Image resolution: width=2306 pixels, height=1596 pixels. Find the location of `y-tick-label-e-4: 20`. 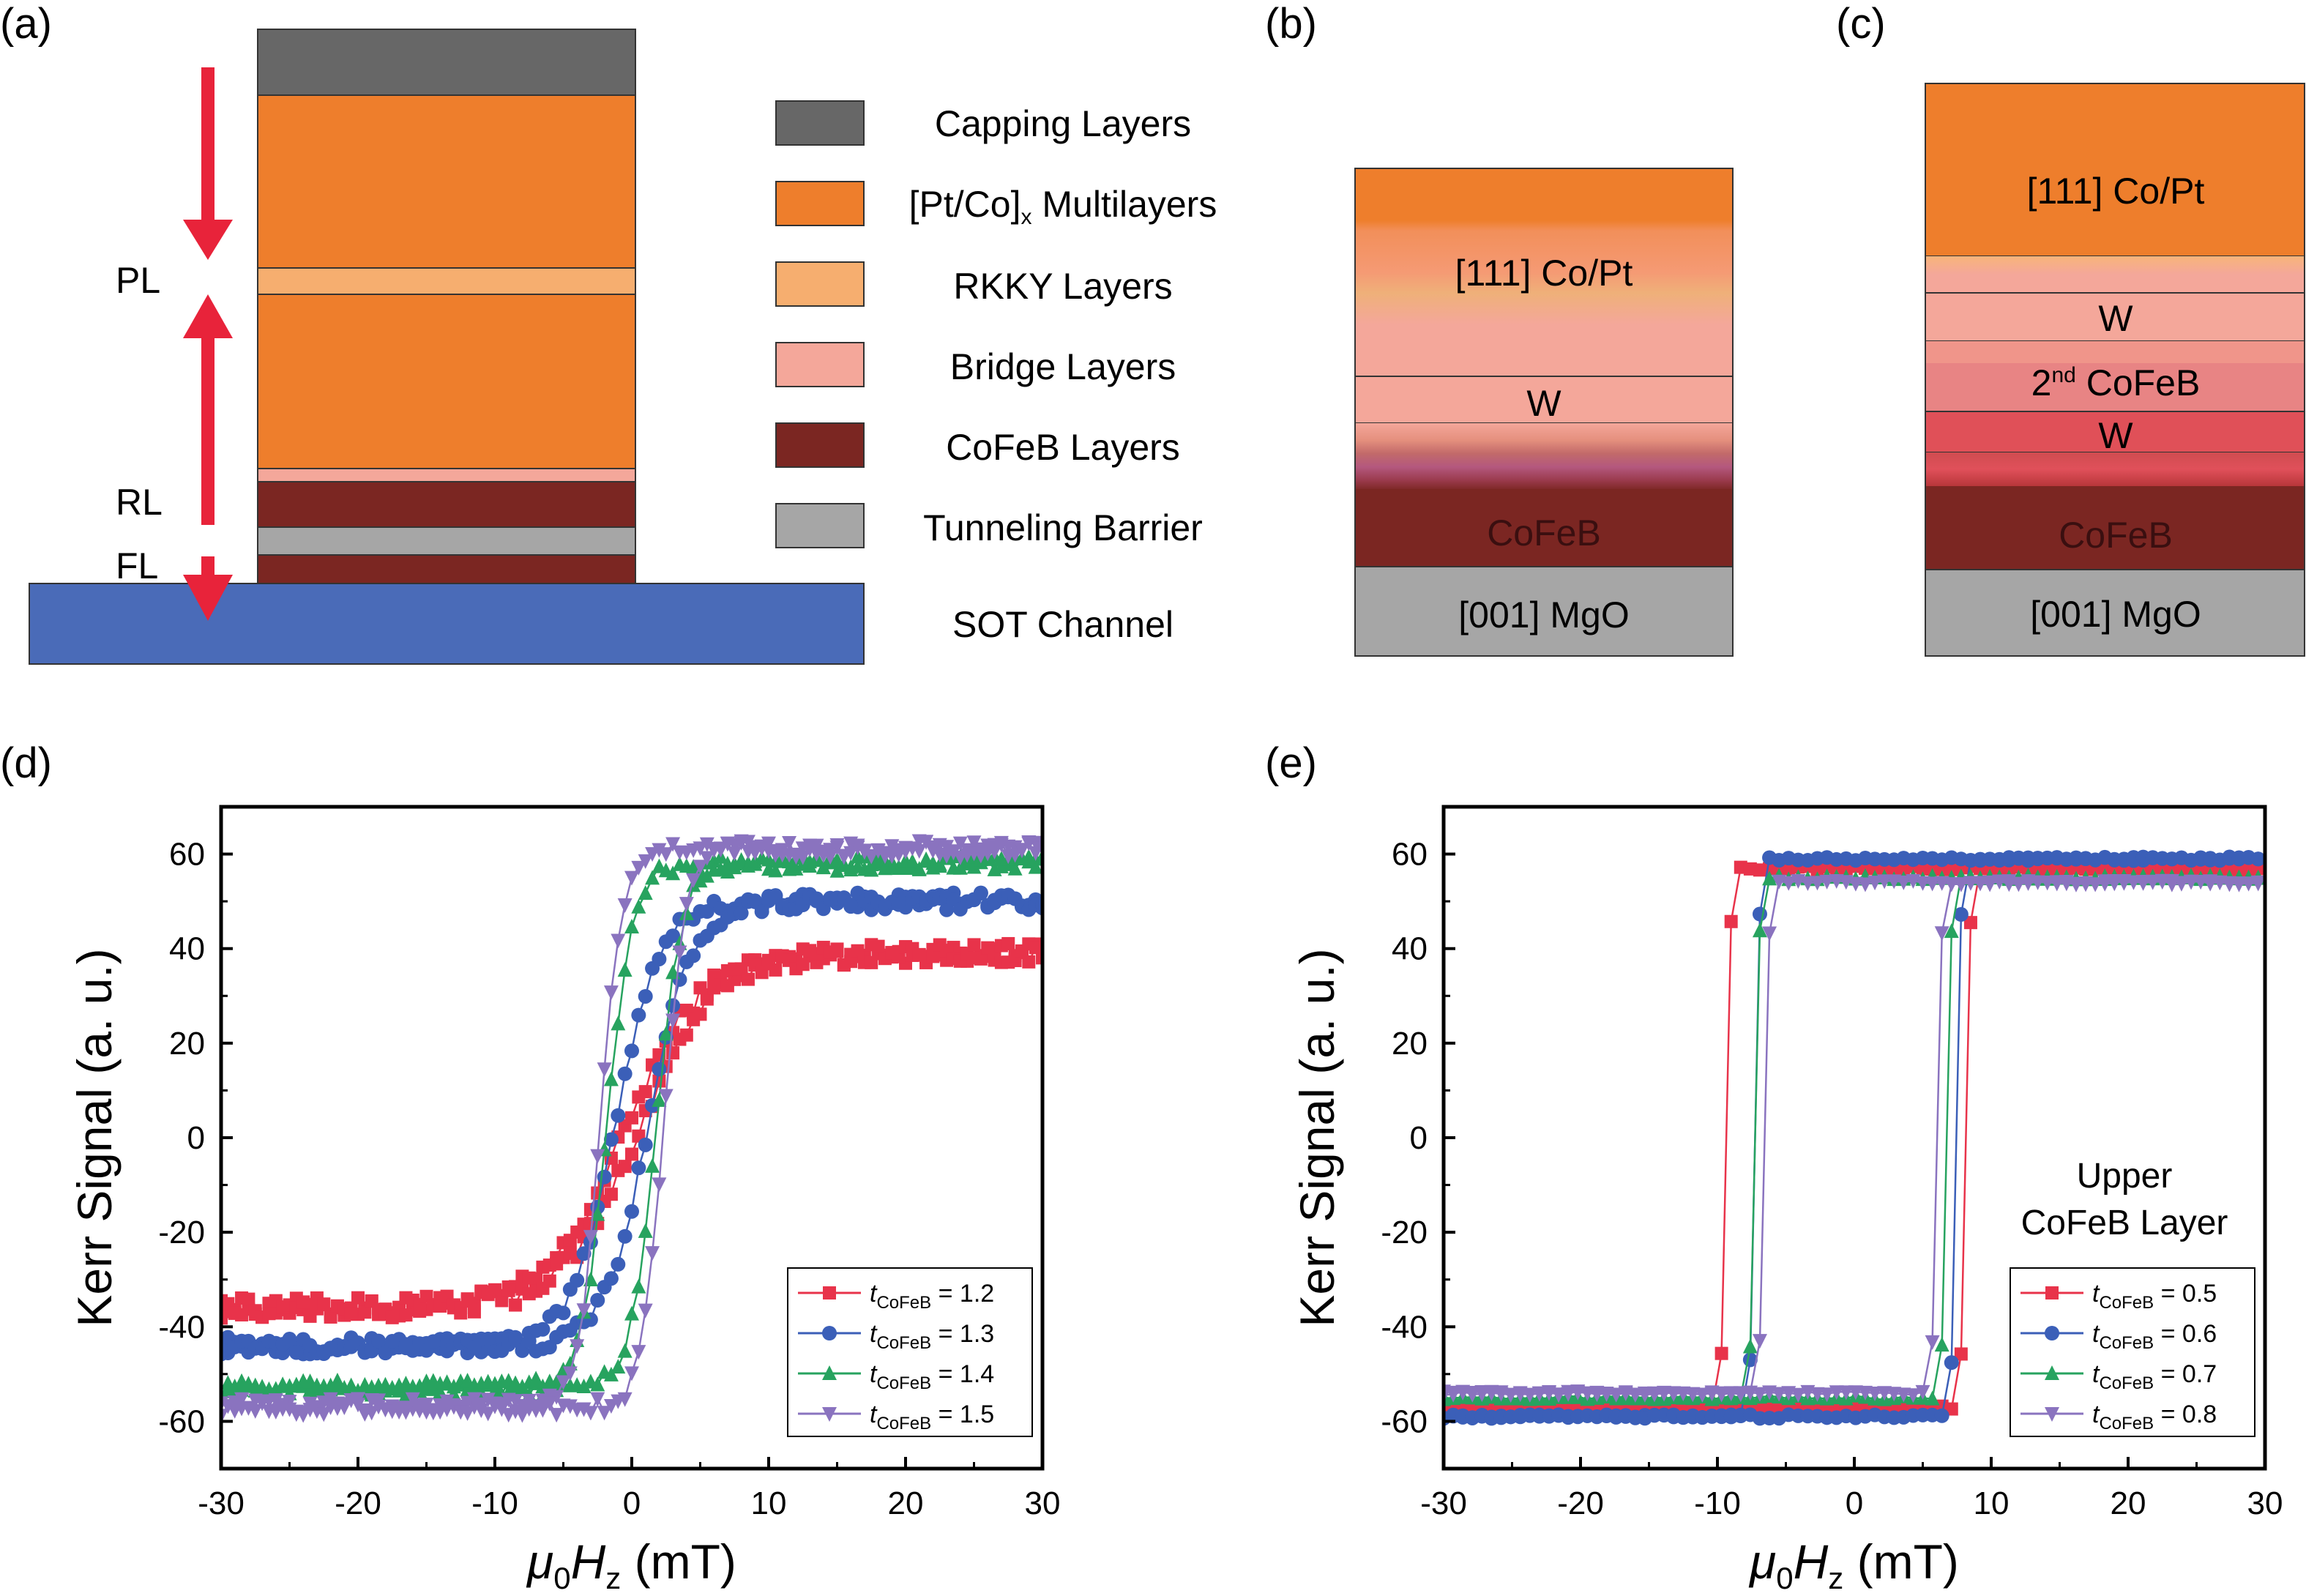

y-tick-label-e-4: 20 is located at coordinates (1410, 1044).